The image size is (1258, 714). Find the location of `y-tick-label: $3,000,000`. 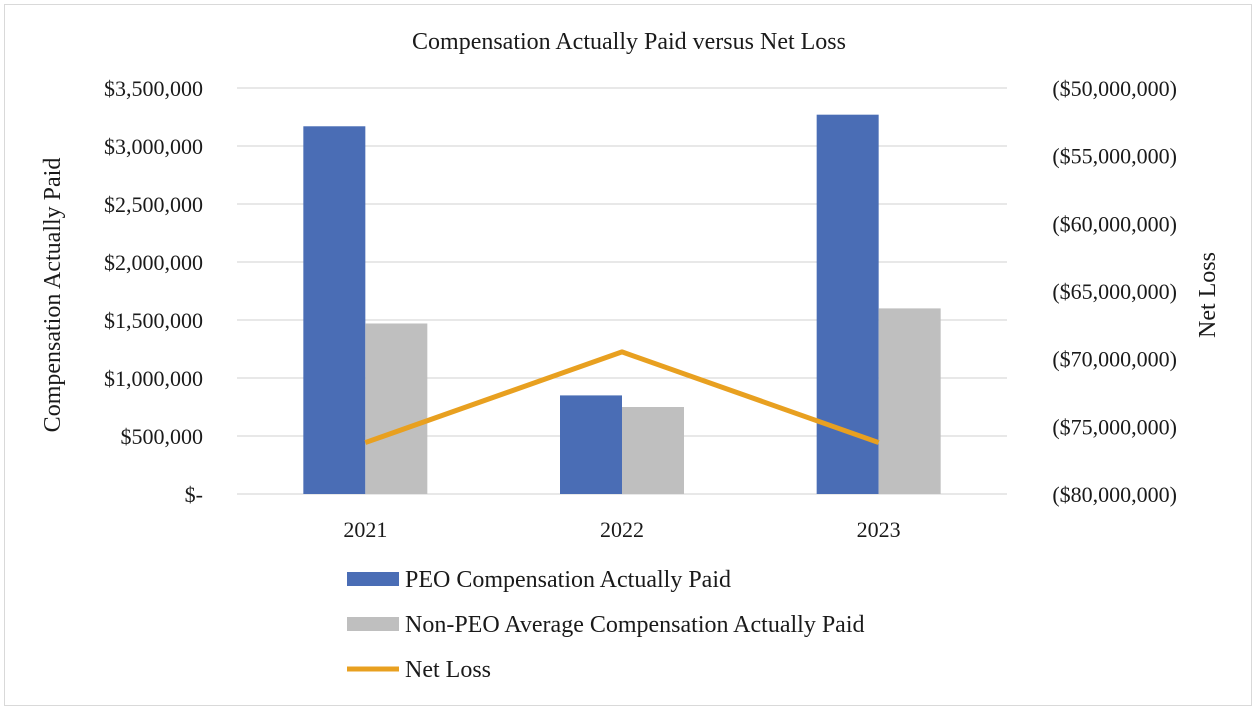

y-tick-label: $3,000,000 is located at coordinates (153, 146).